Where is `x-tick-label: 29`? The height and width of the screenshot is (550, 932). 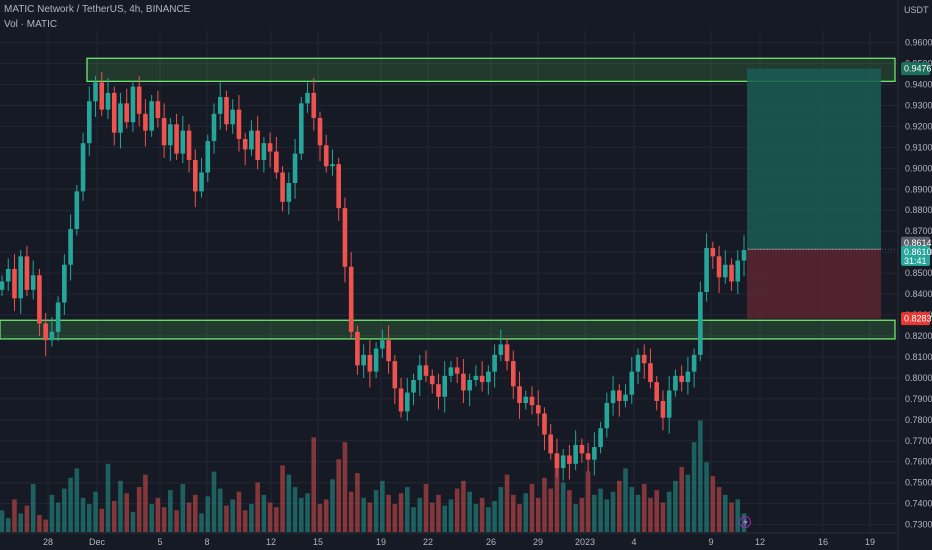 x-tick-label: 29 is located at coordinates (538, 542).